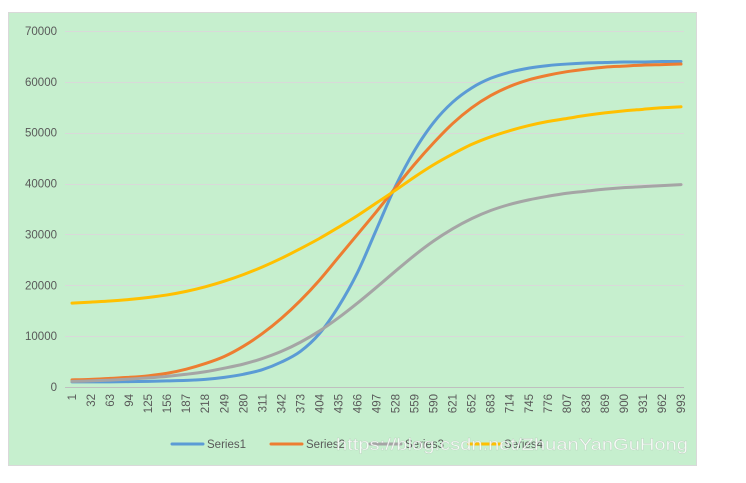 Image resolution: width=746 pixels, height=483 pixels. Describe the element at coordinates (568, 403) in the screenshot. I see `x-tick-label: 807` at that location.